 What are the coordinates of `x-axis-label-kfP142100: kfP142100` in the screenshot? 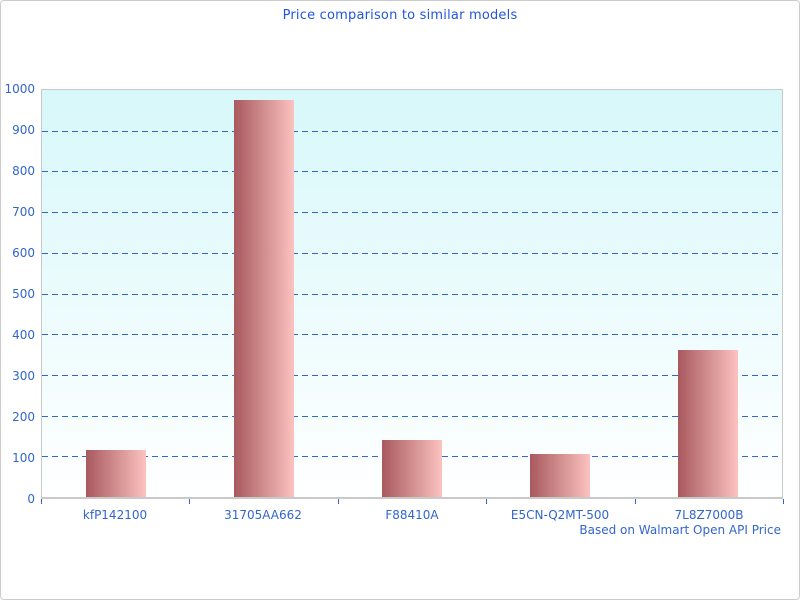 It's located at (115, 515).